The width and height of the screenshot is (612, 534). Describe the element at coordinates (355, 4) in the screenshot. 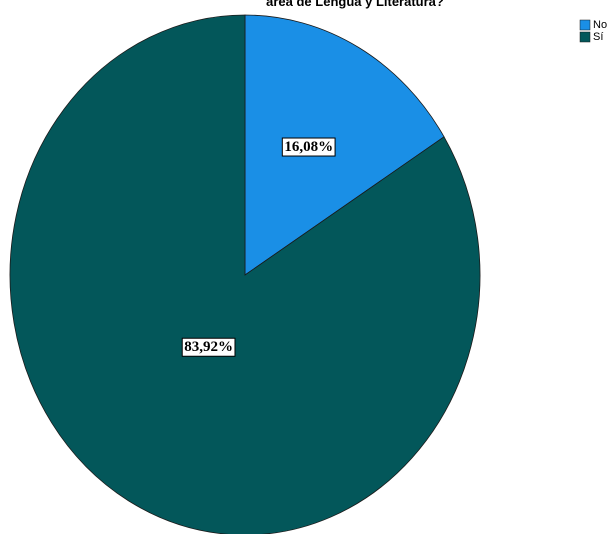

I see `chart-title: área de Lengua y Literatura?` at that location.